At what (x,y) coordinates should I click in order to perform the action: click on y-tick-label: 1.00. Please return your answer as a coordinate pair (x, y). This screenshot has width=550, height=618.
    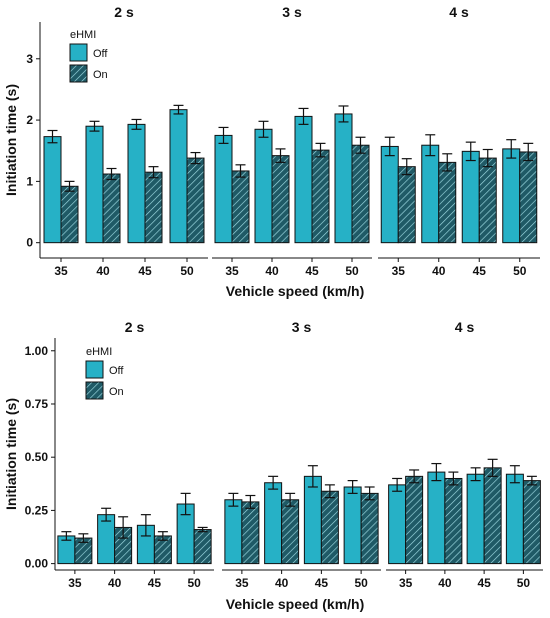
    Looking at the image, I should click on (37, 351).